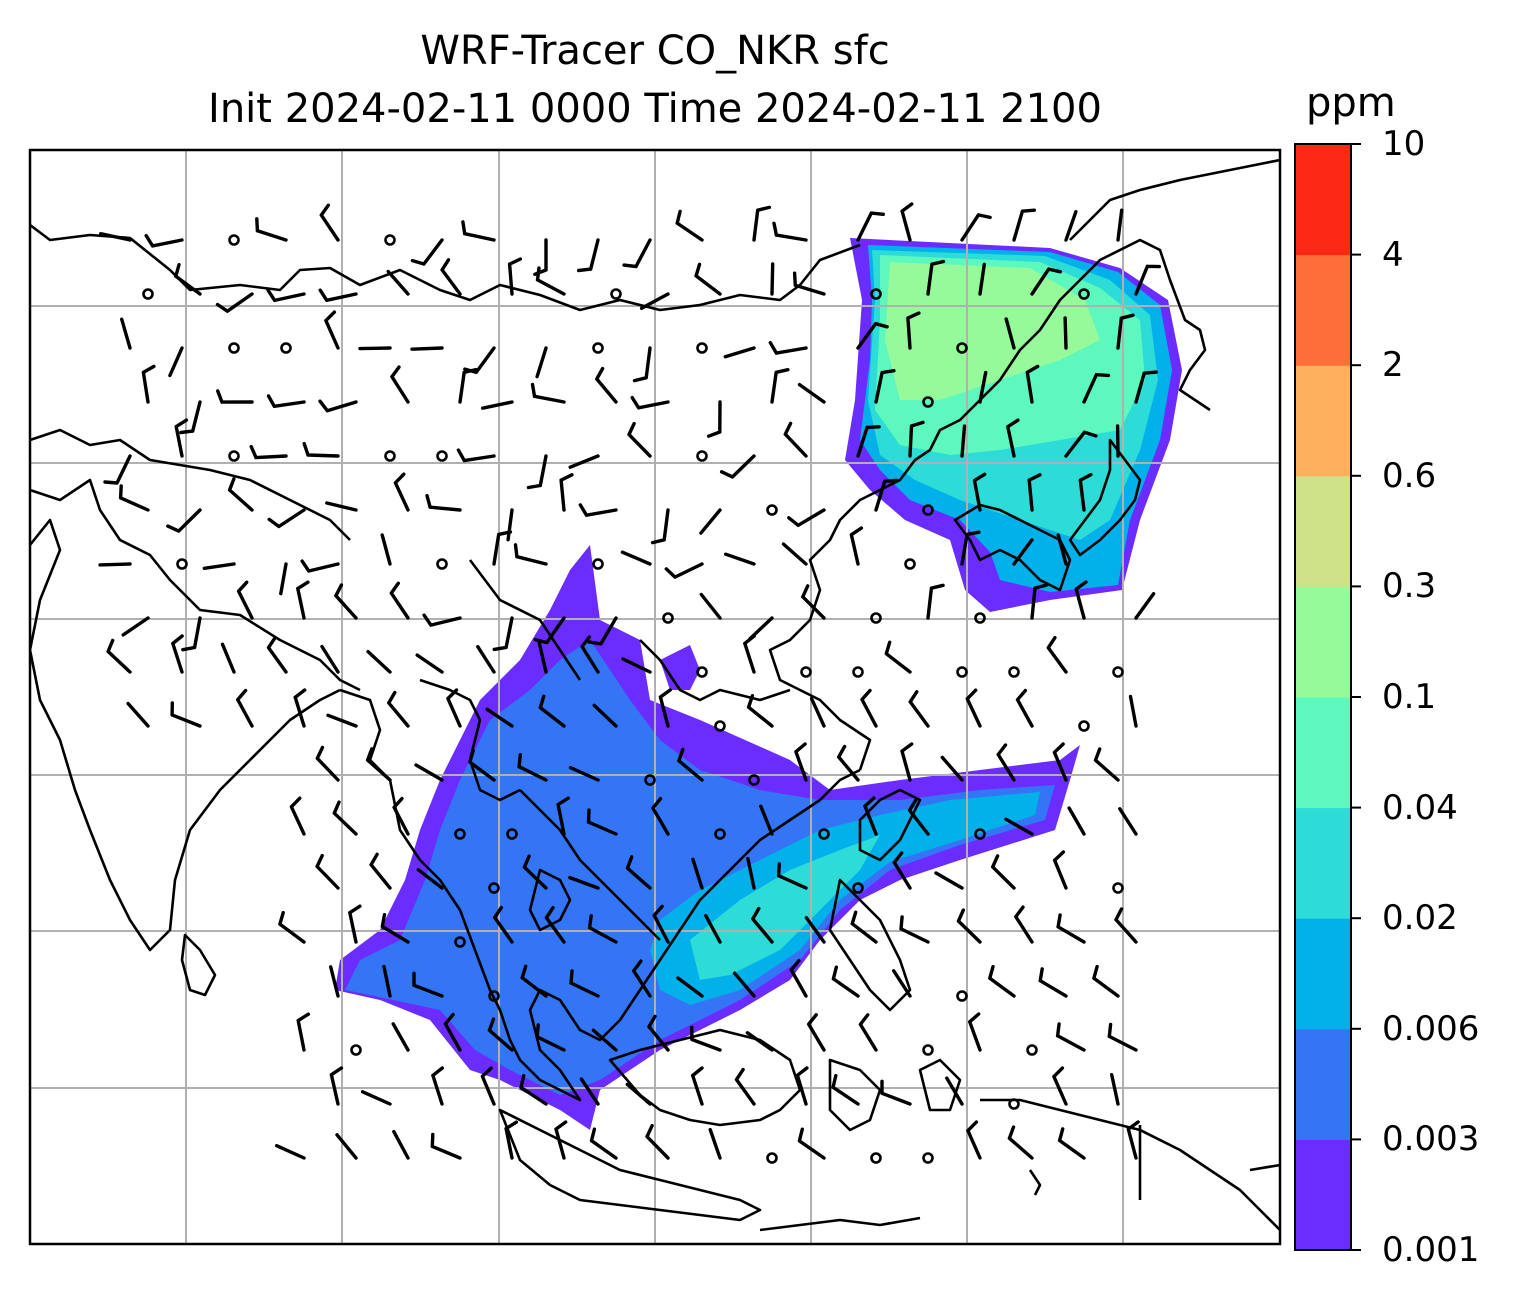 The width and height of the screenshot is (1528, 1306). What do you see at coordinates (1409, 586) in the screenshot?
I see `colorbar-tick-label: 0.3` at bounding box center [1409, 586].